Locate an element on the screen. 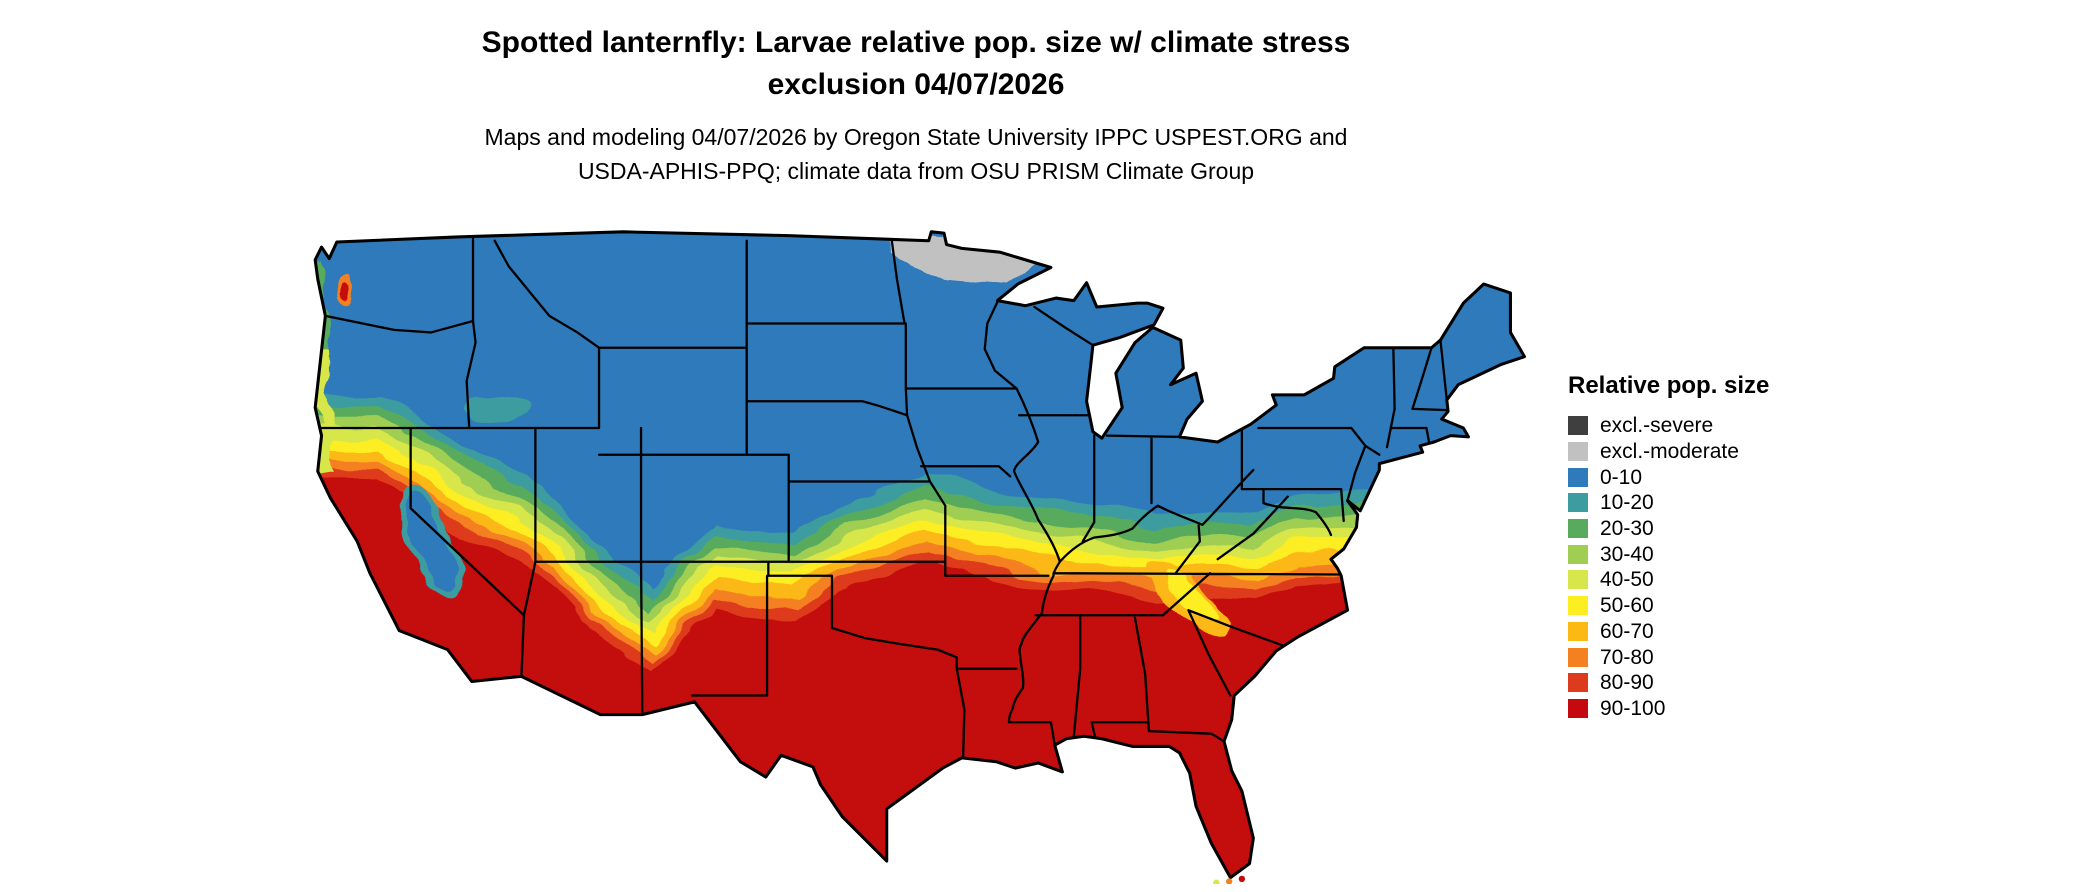 This screenshot has width=2100, height=892. legend-label: 10-20 is located at coordinates (1627, 503).